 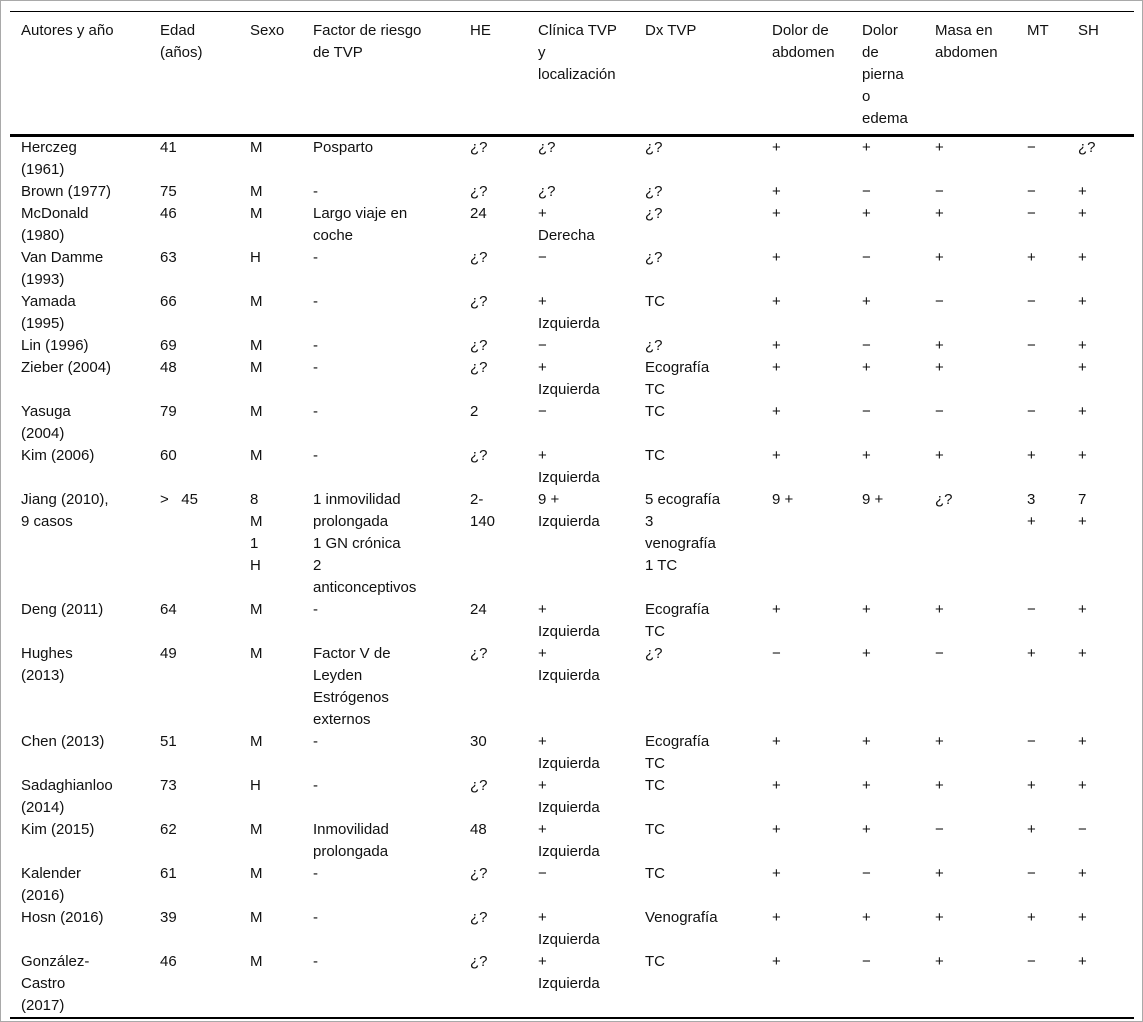 I want to click on table-cell: Zieber (2004), so click(x=66, y=367).